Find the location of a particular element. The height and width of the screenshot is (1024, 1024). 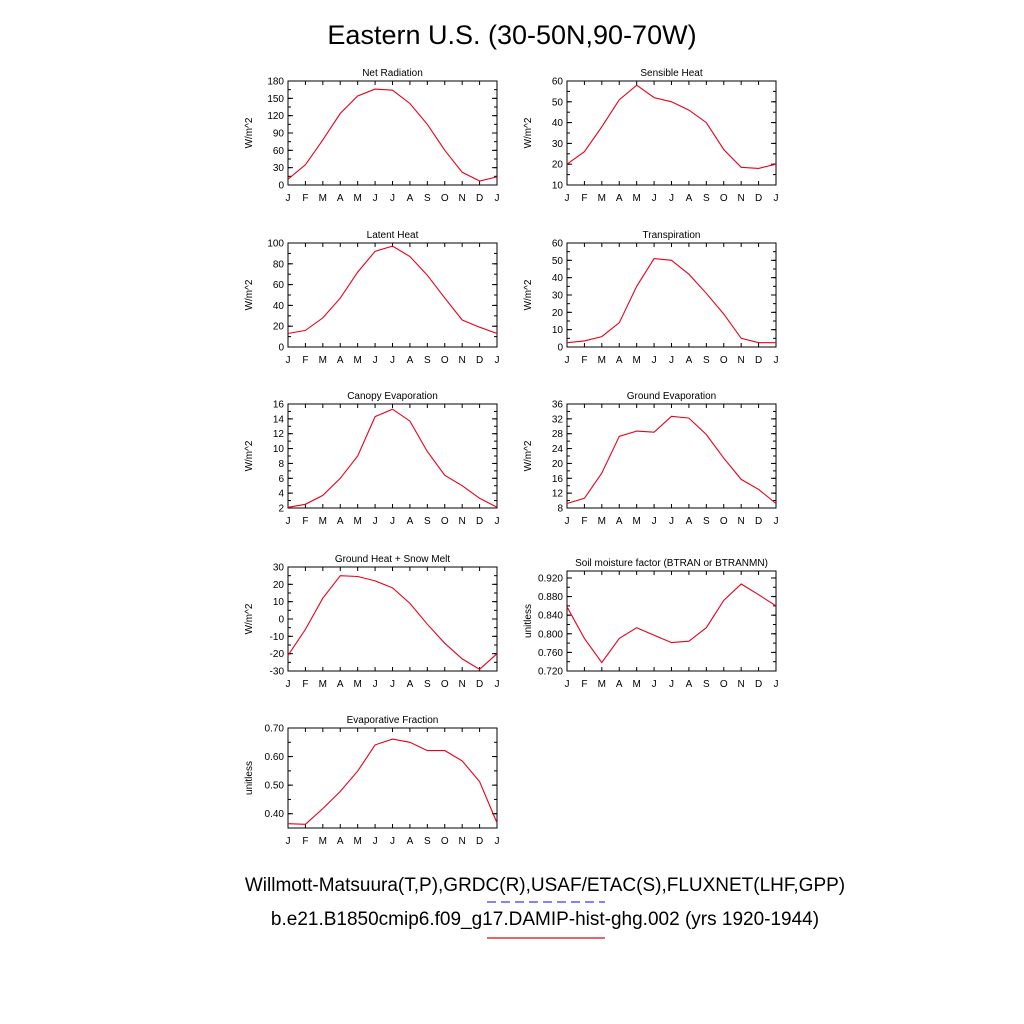

panel-title: Transpiration is located at coordinates (672, 235).